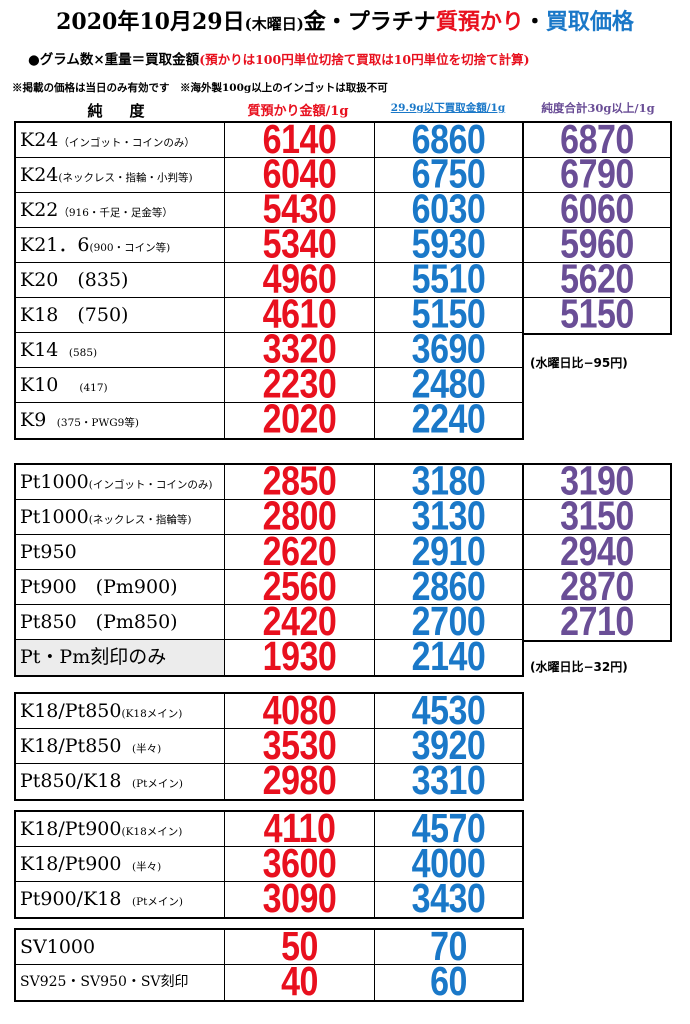 Image resolution: width=690 pixels, height=1024 pixels. Describe the element at coordinates (299, 746) in the screenshot. I see `pawn-price: 3530` at that location.